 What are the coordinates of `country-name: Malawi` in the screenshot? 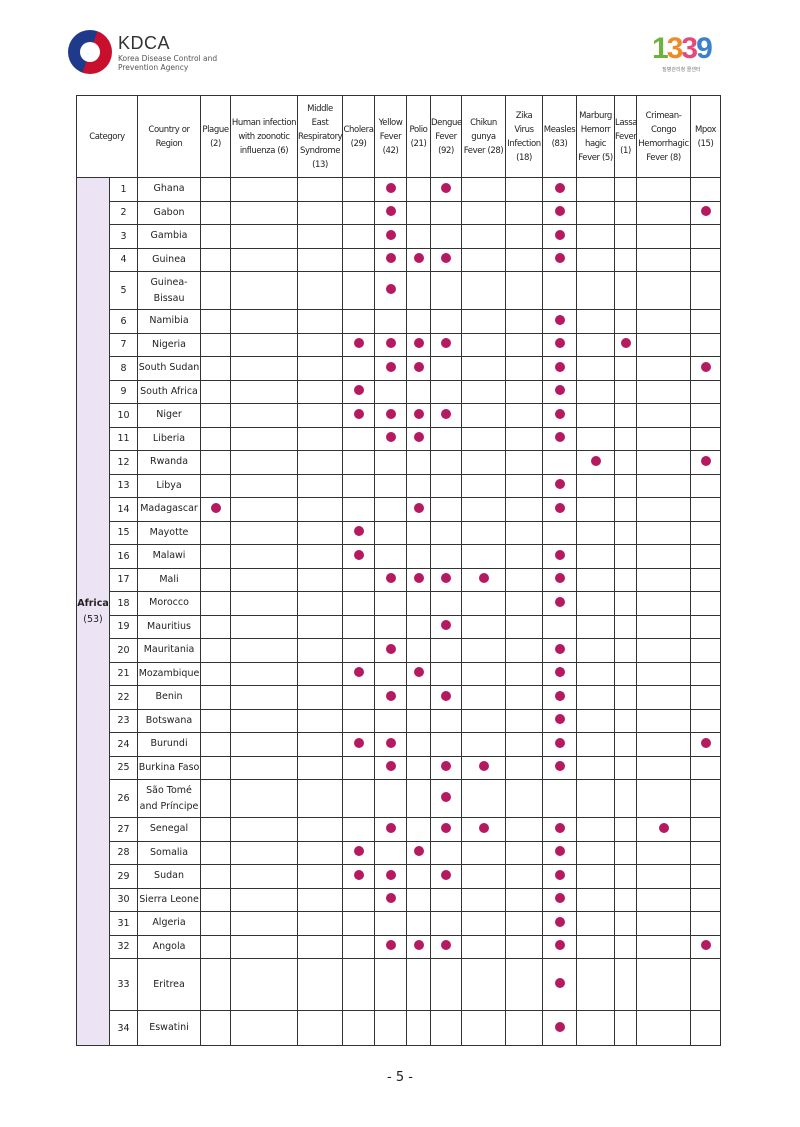 It's located at (169, 556).